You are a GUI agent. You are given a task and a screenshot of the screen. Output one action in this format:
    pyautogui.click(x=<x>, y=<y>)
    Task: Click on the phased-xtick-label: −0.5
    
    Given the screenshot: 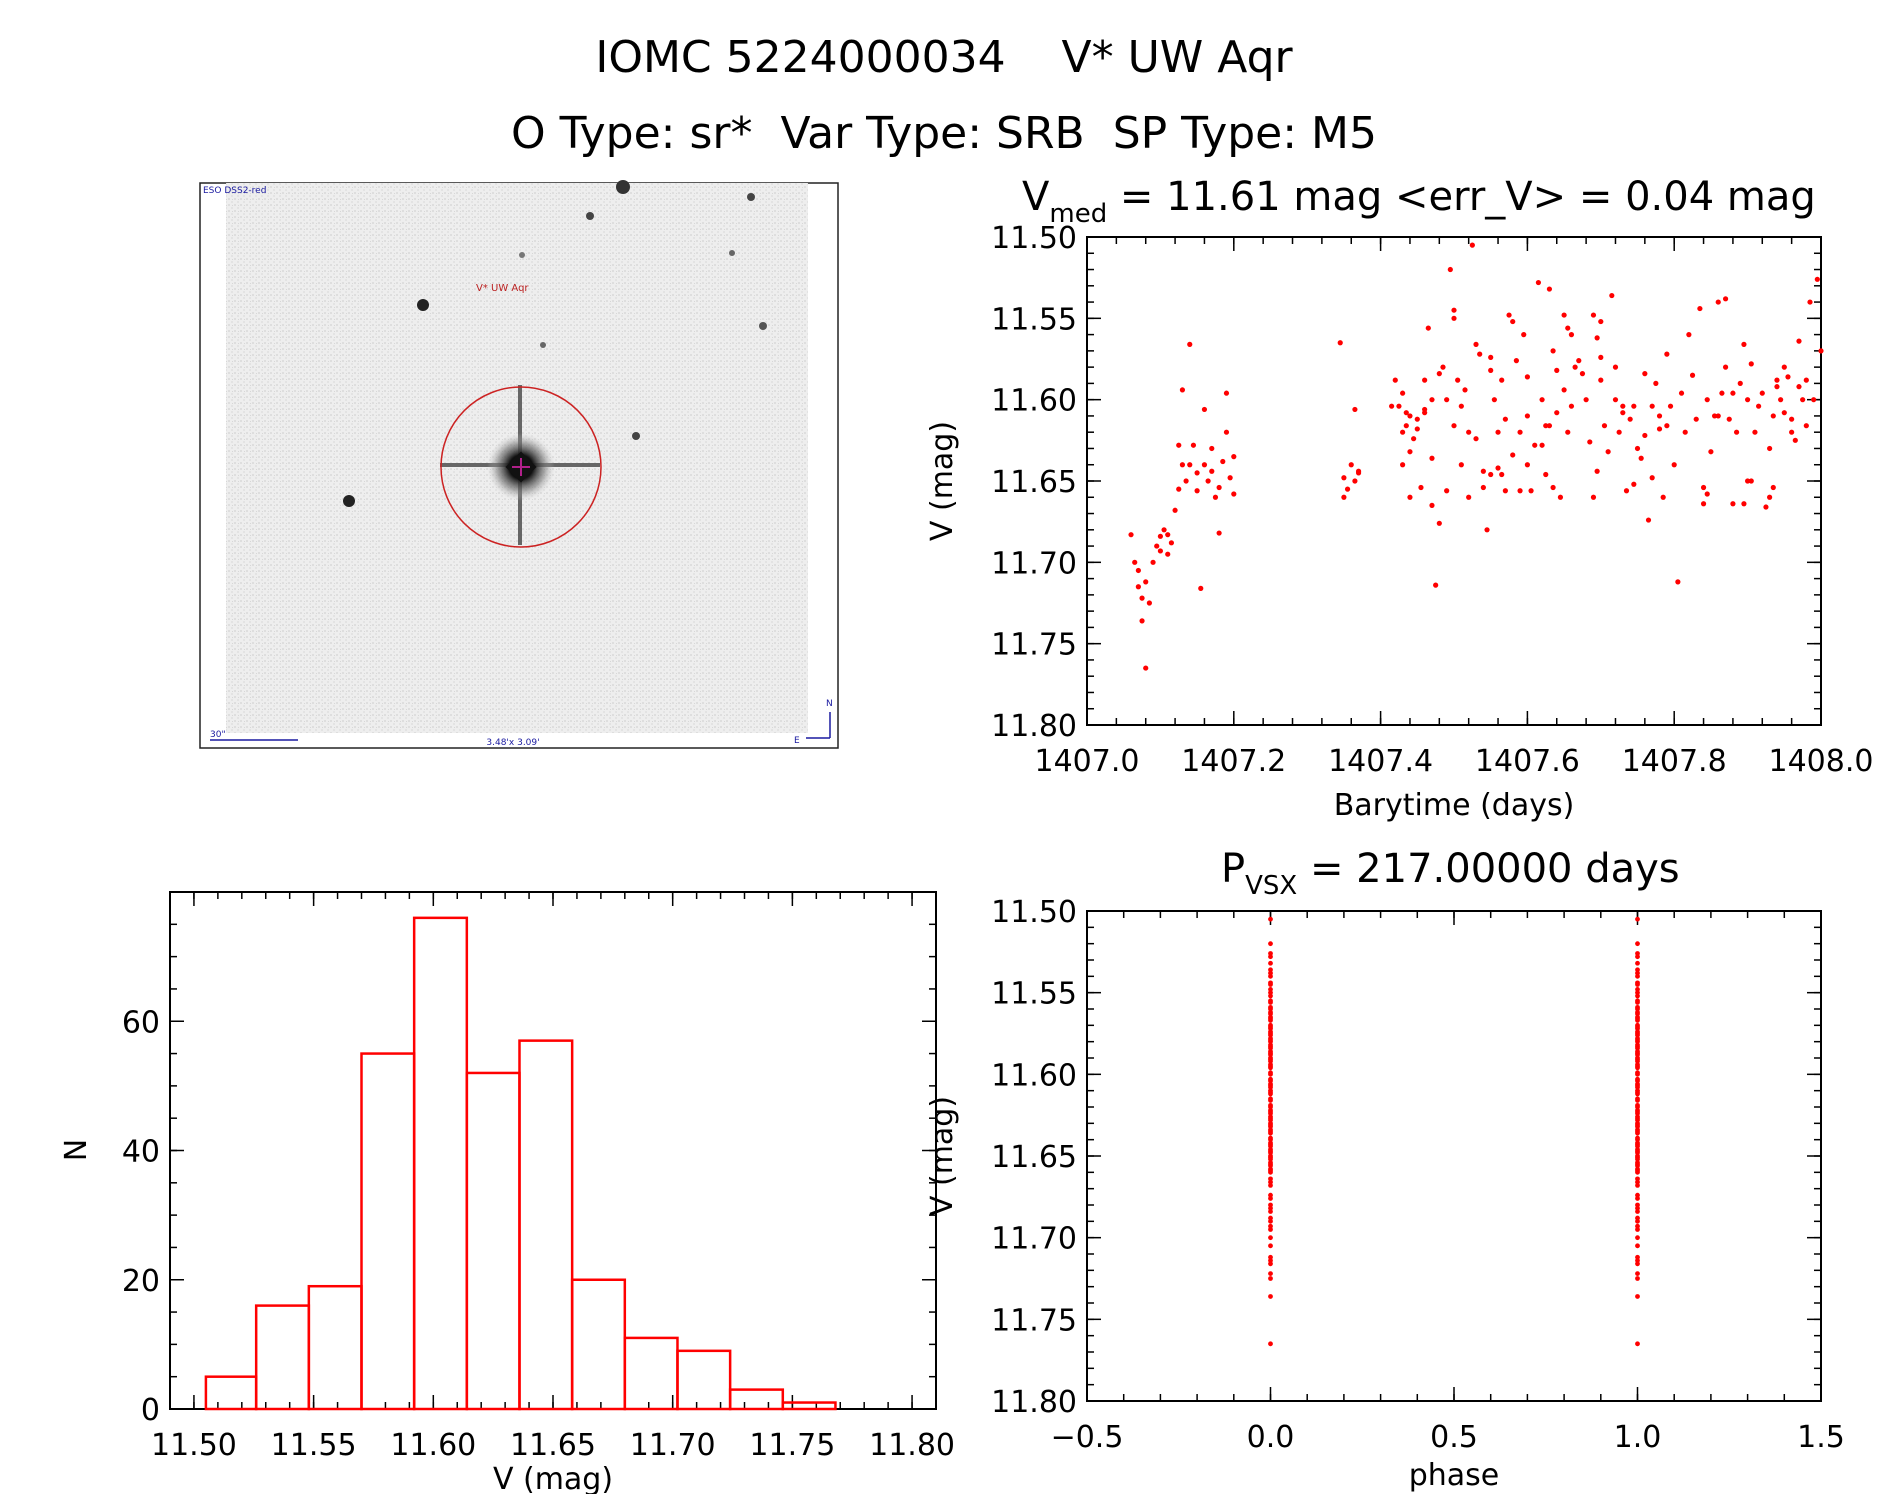 What is the action you would take?
    pyautogui.click(x=1087, y=1437)
    